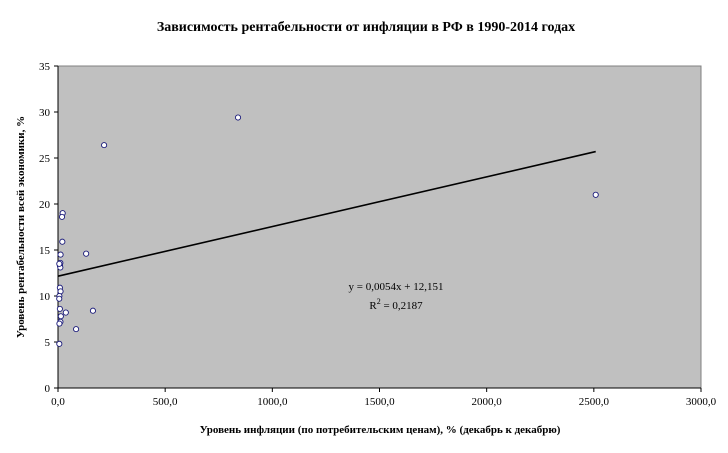  I want to click on r-squared-r: R, so click(373, 306).